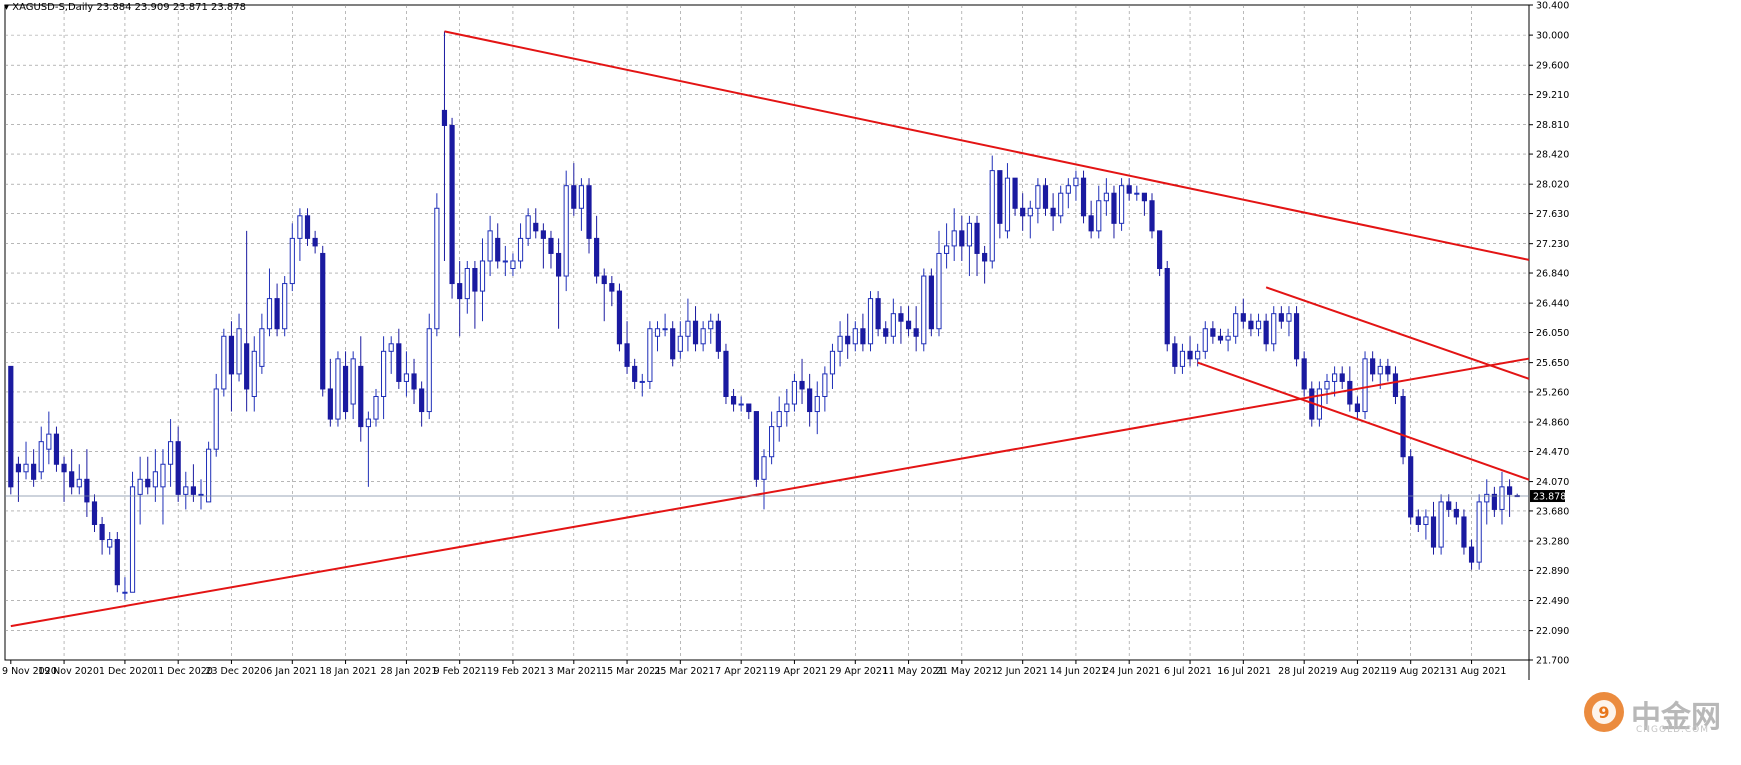 The image size is (1741, 765). What do you see at coordinates (1552, 631) in the screenshot?
I see `price-tick-label: 22.090` at bounding box center [1552, 631].